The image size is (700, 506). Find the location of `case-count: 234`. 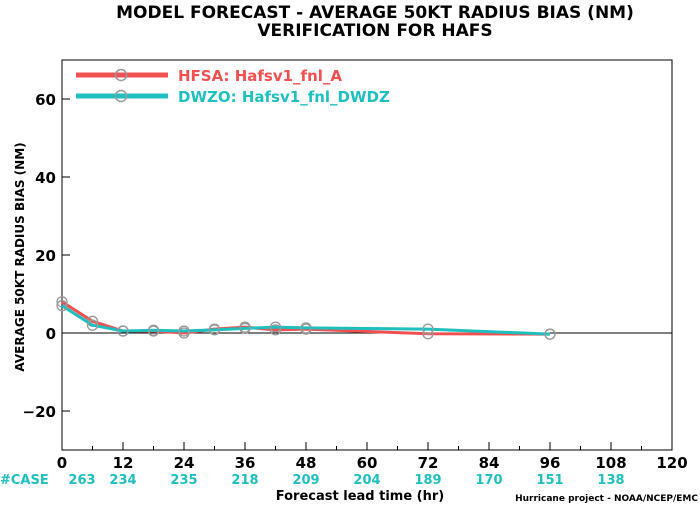

case-count: 234 is located at coordinates (122, 480).